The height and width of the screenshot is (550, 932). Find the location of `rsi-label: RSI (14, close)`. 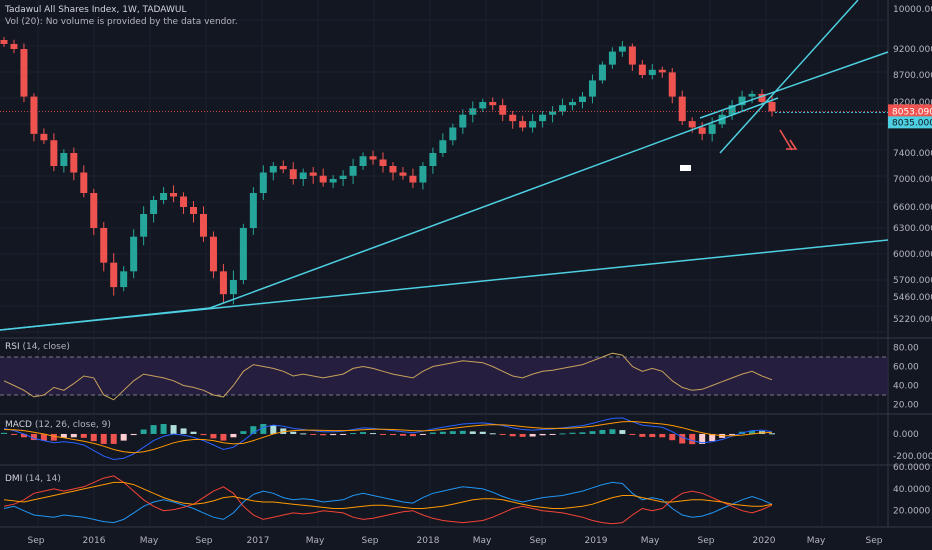

rsi-label: RSI (14, close) is located at coordinates (37, 347).